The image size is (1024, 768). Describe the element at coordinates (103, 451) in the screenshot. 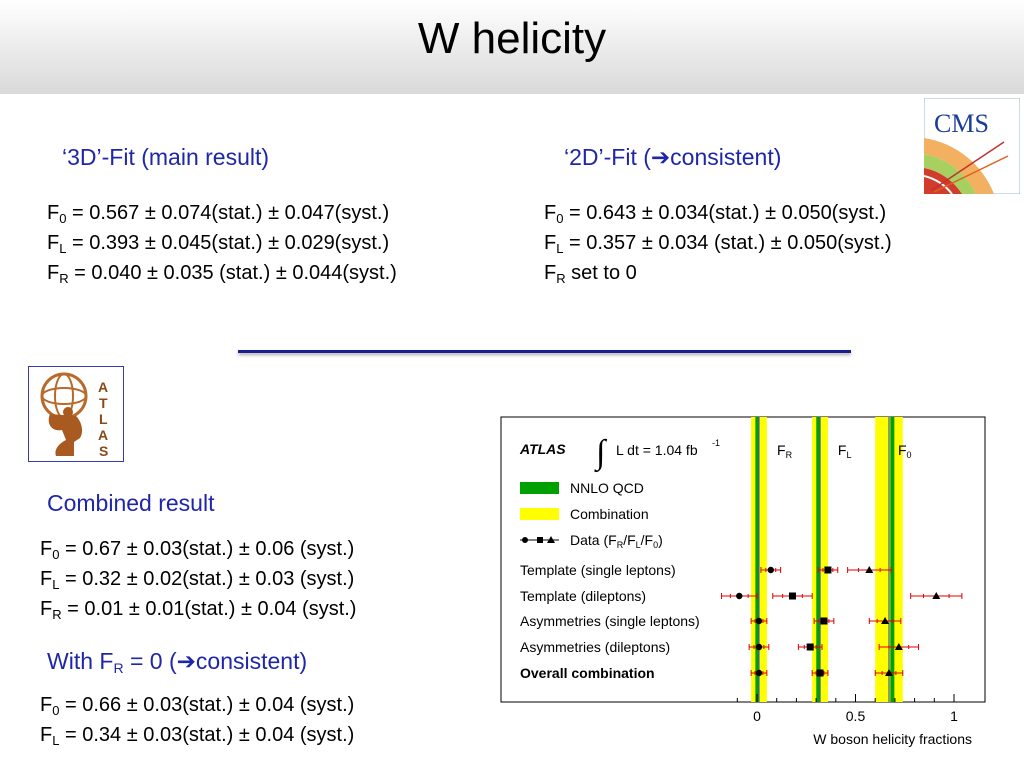

I see `atlas-letter-s: S` at that location.